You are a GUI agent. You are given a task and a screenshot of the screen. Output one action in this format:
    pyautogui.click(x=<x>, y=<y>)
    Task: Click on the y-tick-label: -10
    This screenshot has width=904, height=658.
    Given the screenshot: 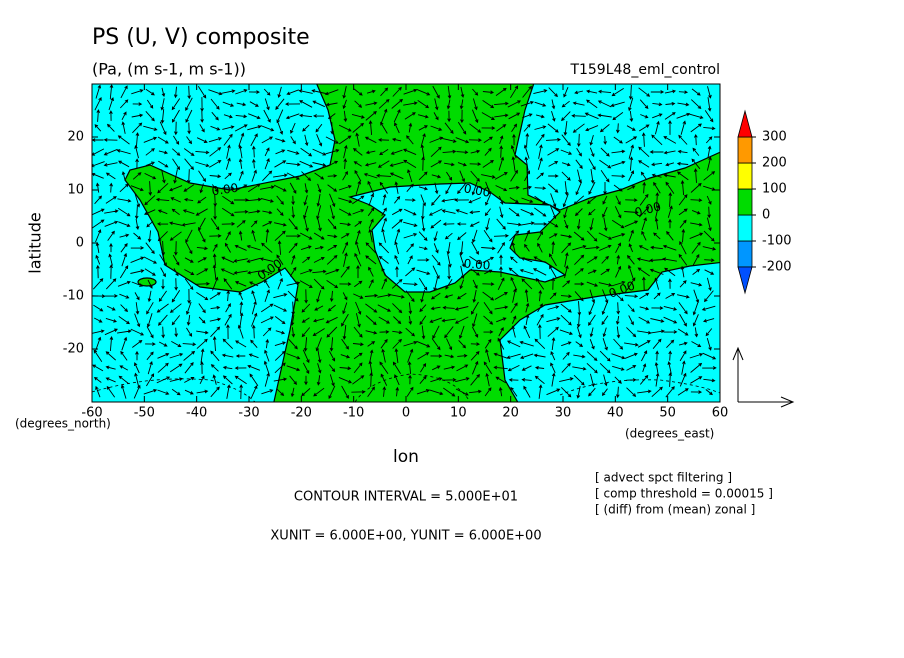 What is the action you would take?
    pyautogui.click(x=73, y=296)
    